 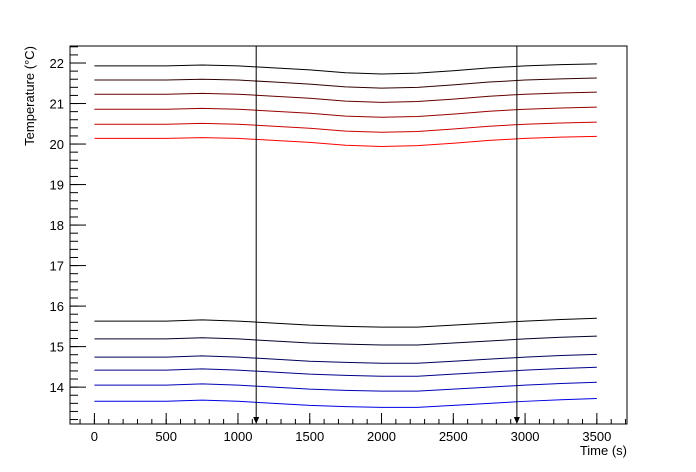 I want to click on x-tick-label: 1500, so click(x=309, y=436).